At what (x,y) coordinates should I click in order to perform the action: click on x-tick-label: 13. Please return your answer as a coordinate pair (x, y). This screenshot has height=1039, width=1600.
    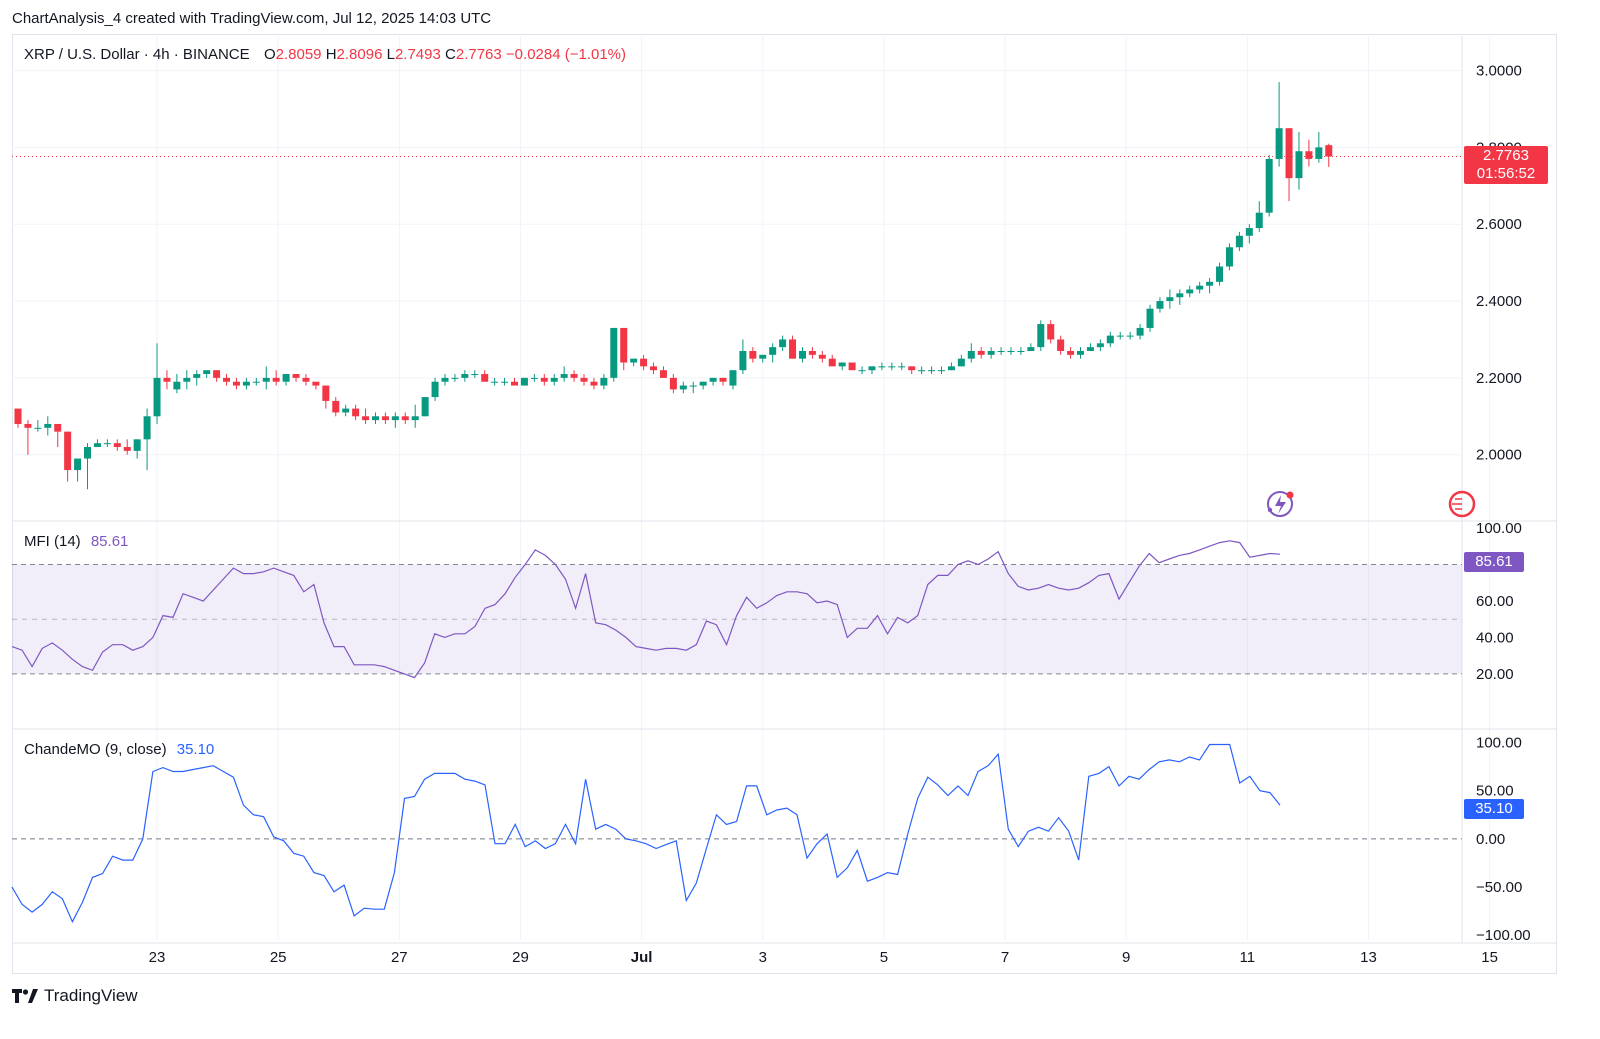
    Looking at the image, I should click on (1368, 957).